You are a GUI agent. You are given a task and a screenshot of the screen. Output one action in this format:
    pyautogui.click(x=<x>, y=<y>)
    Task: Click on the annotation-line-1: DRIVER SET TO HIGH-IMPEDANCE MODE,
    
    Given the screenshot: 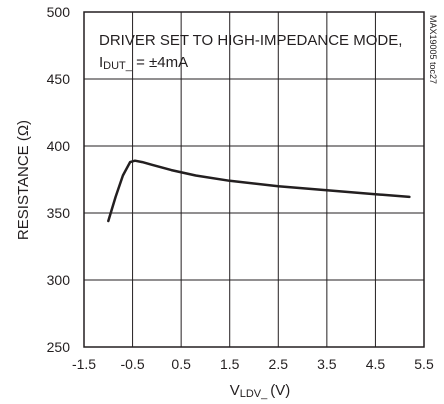 What is the action you would take?
    pyautogui.click(x=250, y=40)
    